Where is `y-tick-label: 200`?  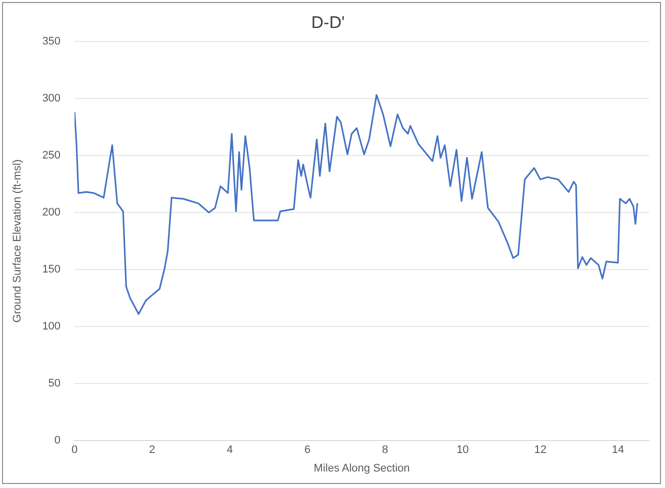
y-tick-label: 200 is located at coordinates (51, 212).